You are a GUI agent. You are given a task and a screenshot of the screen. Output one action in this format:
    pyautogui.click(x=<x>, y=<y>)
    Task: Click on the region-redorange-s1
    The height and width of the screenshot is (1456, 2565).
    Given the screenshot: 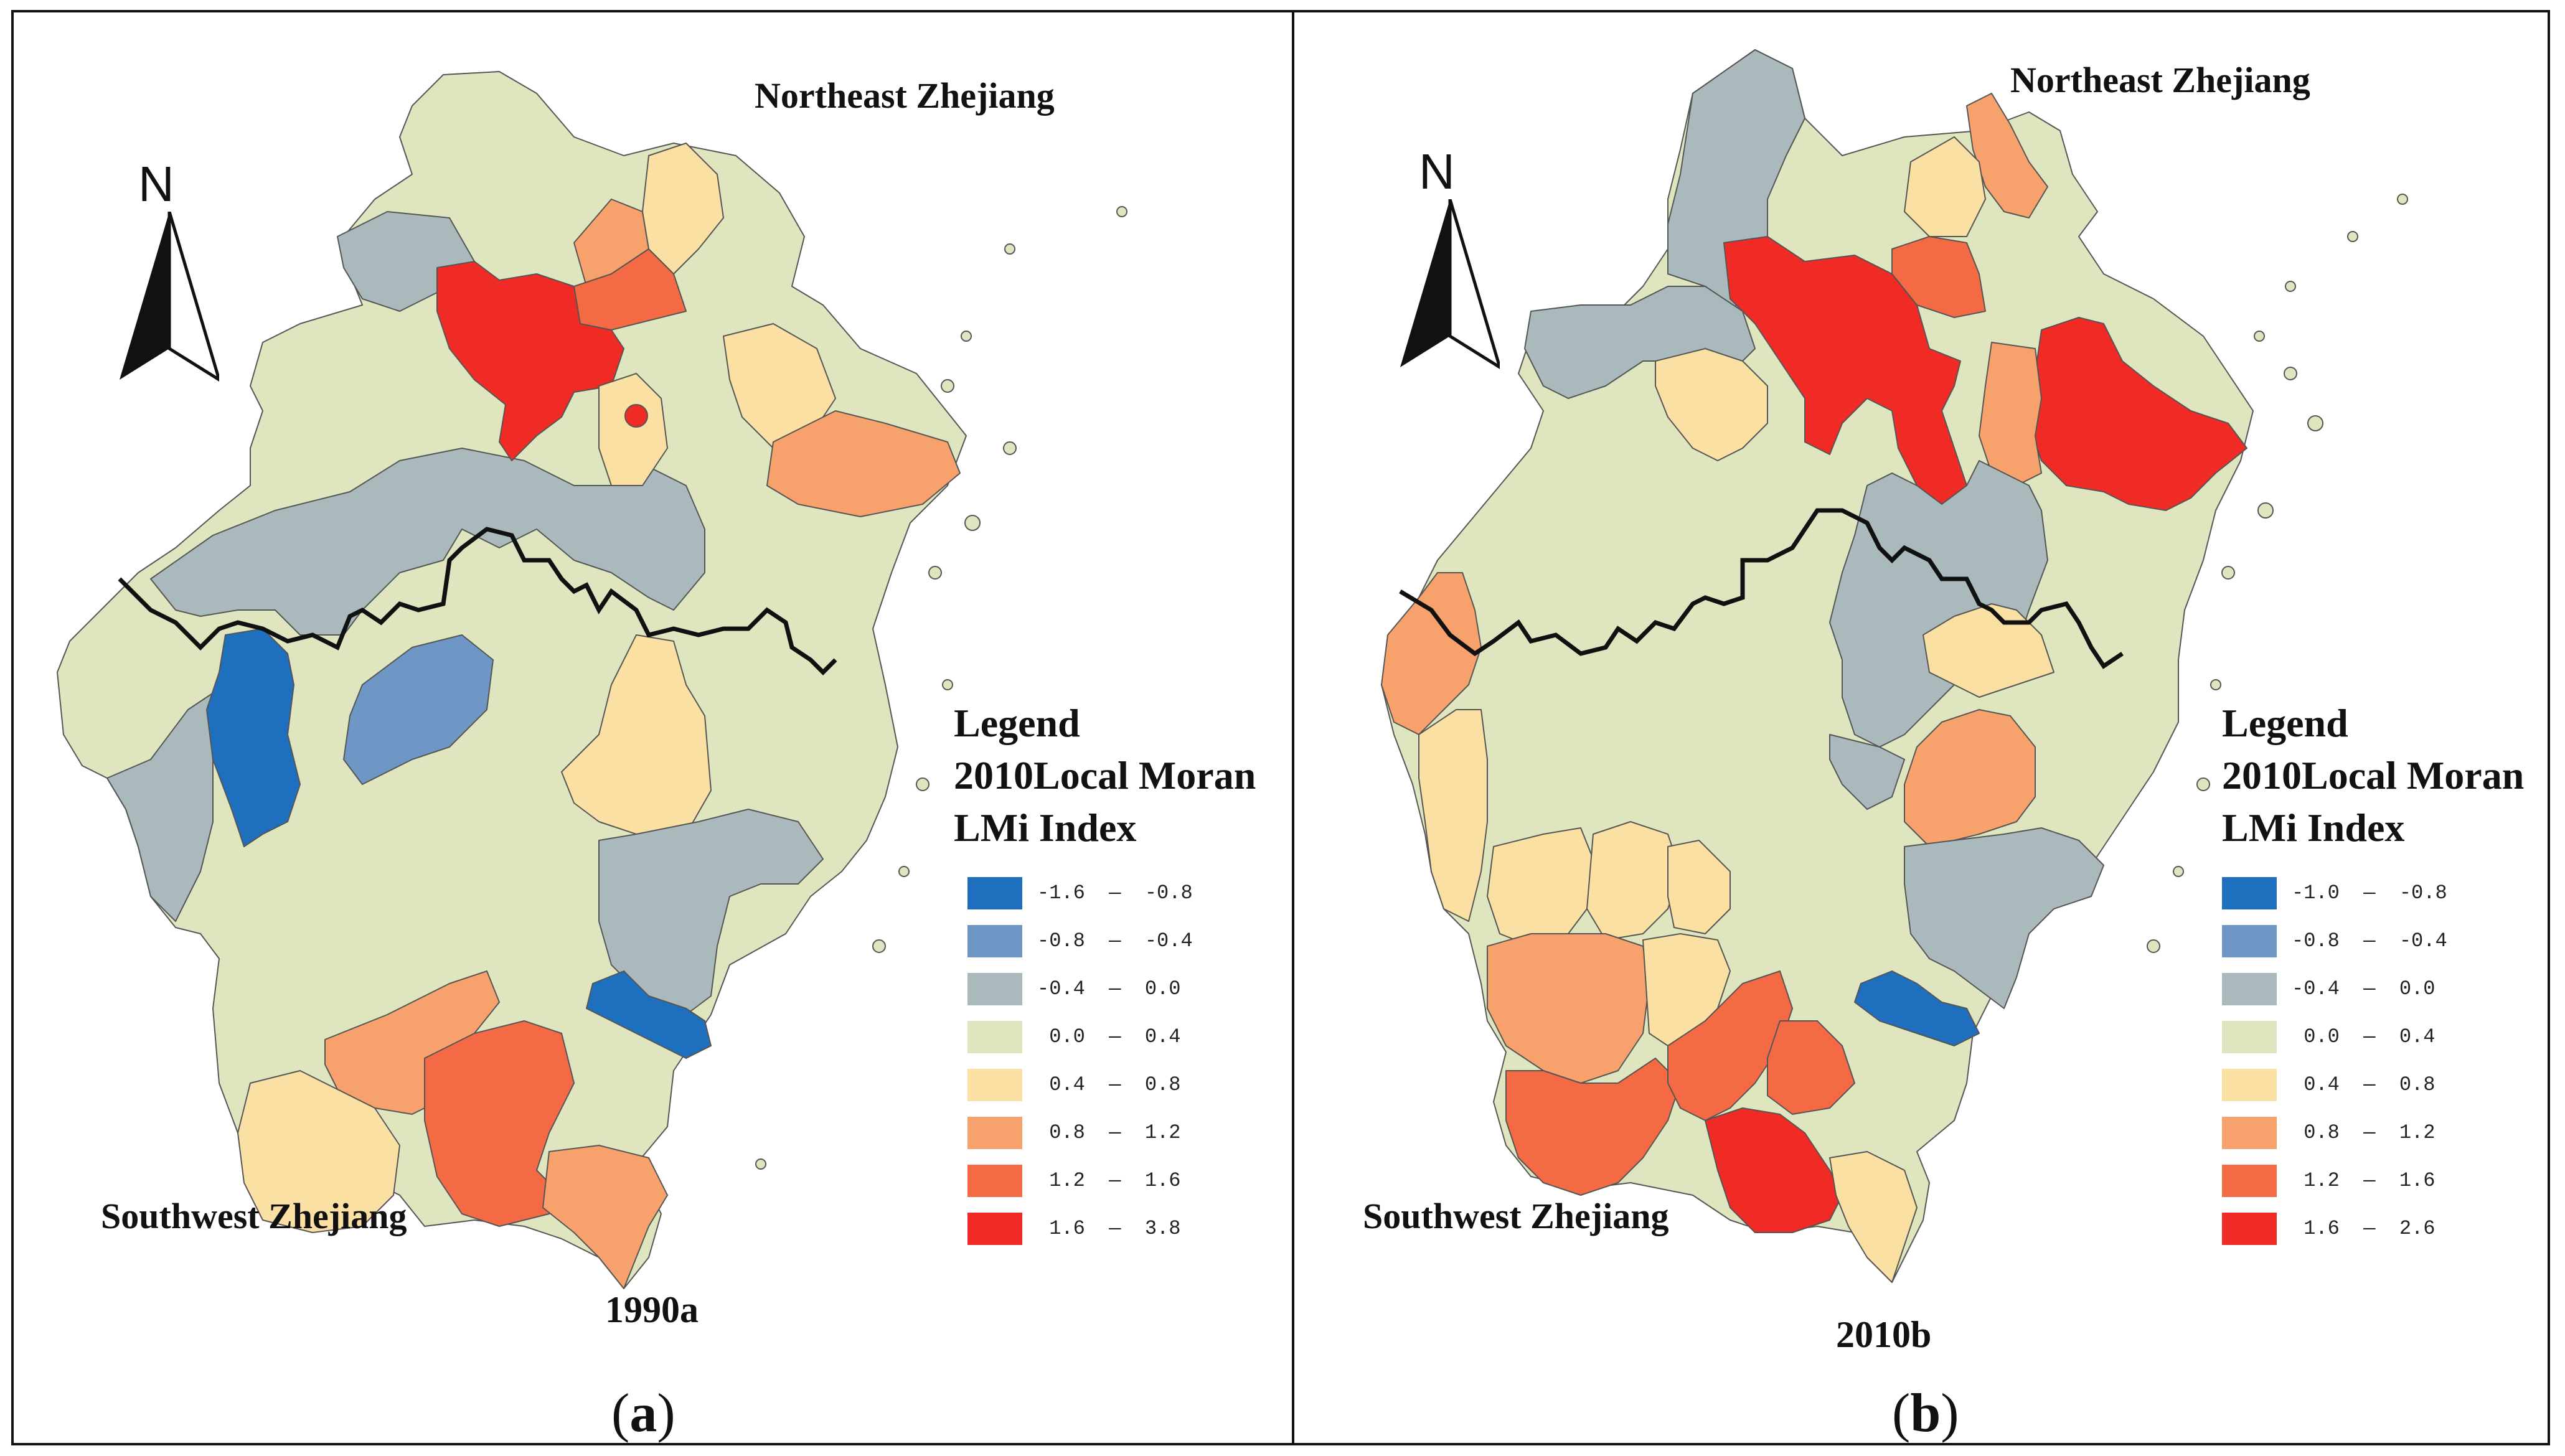 What is the action you would take?
    pyautogui.click(x=1593, y=1127)
    